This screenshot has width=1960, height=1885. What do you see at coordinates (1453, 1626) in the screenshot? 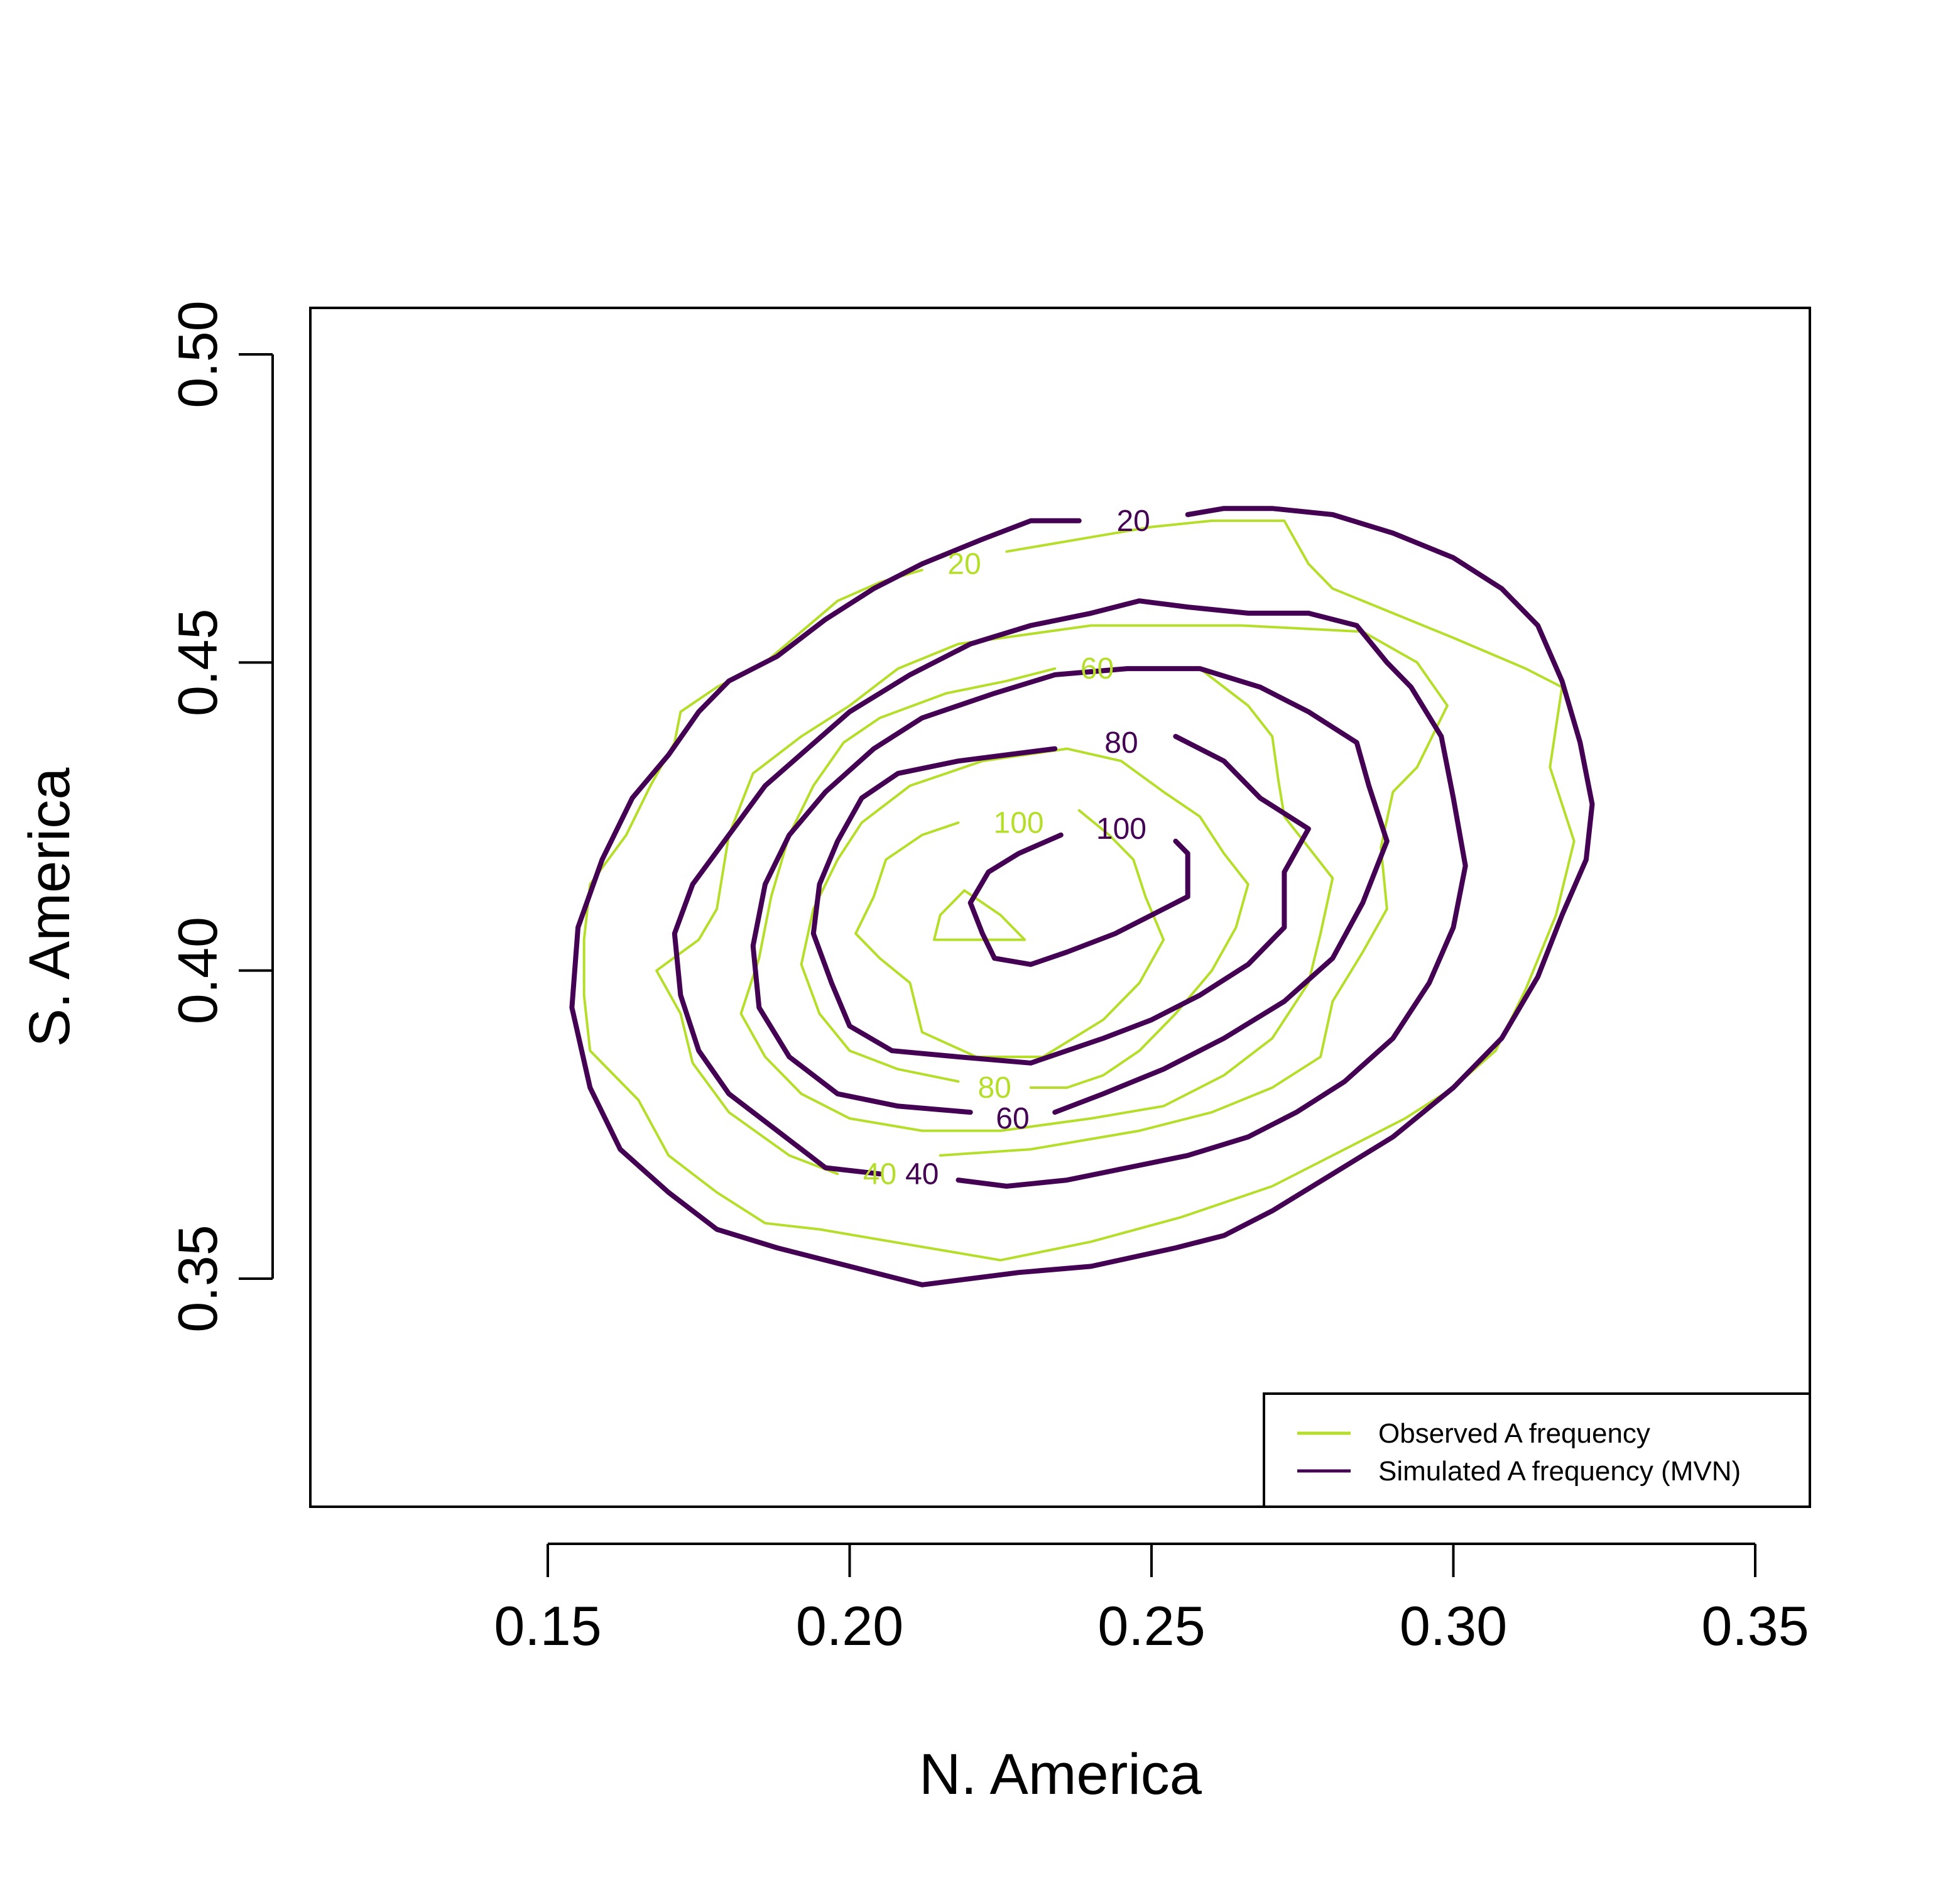
I see `x-tick-label-3: 0.30` at bounding box center [1453, 1626].